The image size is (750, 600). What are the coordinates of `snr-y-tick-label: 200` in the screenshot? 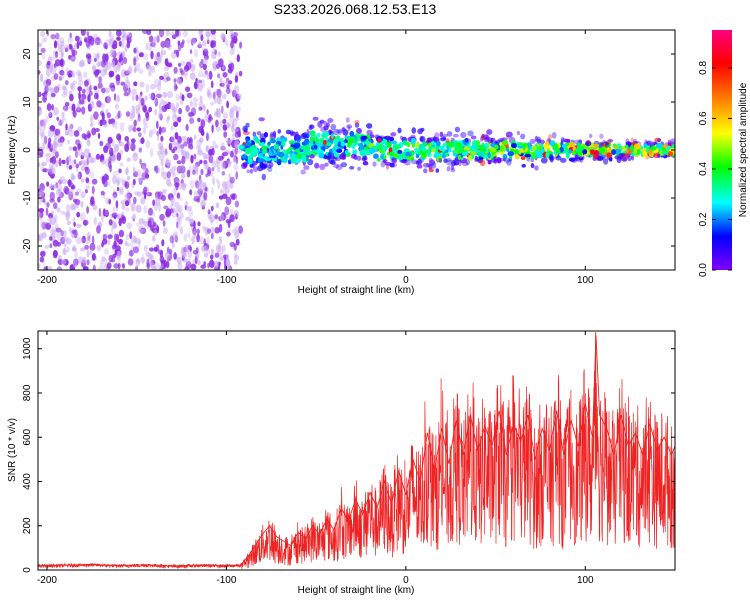 It's located at (27, 525).